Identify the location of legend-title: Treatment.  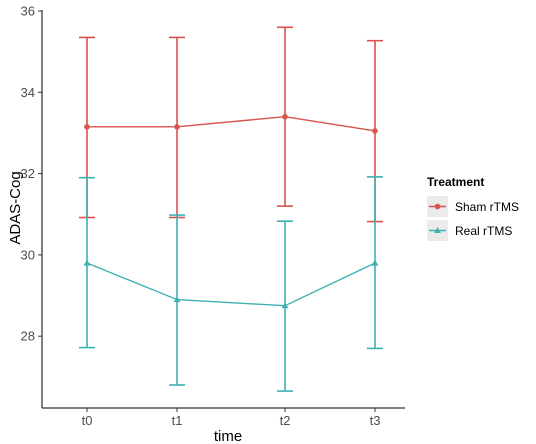
(455, 182).